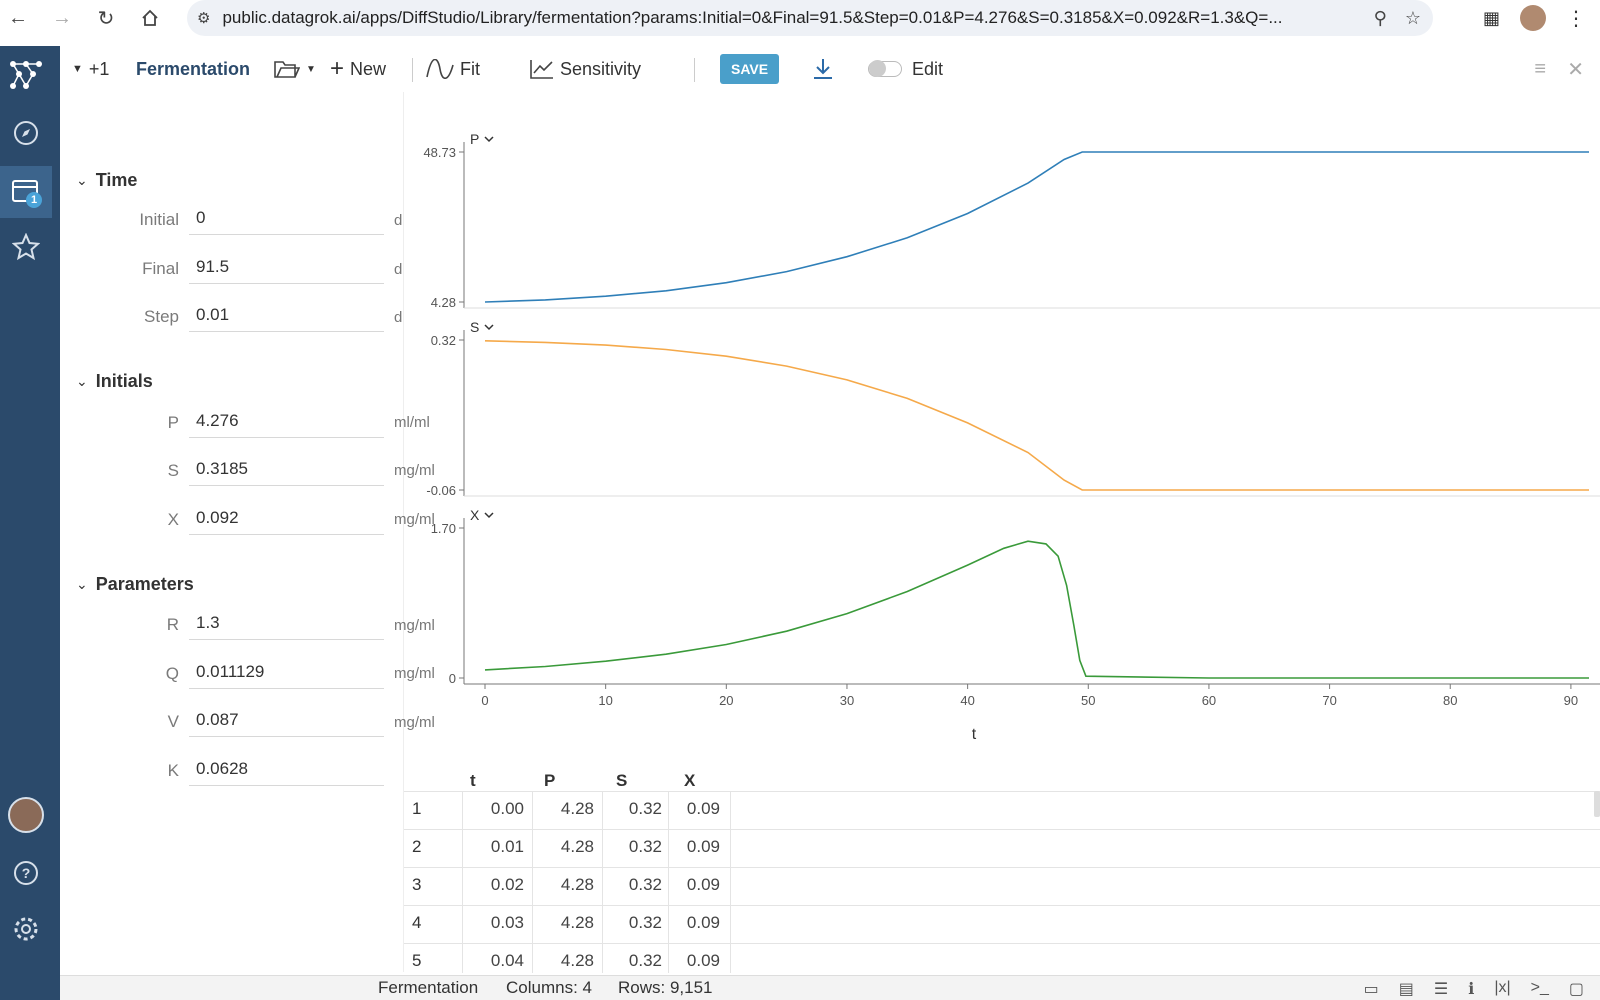  Describe the element at coordinates (1380, 17) in the screenshot. I see `zoom-icon: ⚲` at that location.